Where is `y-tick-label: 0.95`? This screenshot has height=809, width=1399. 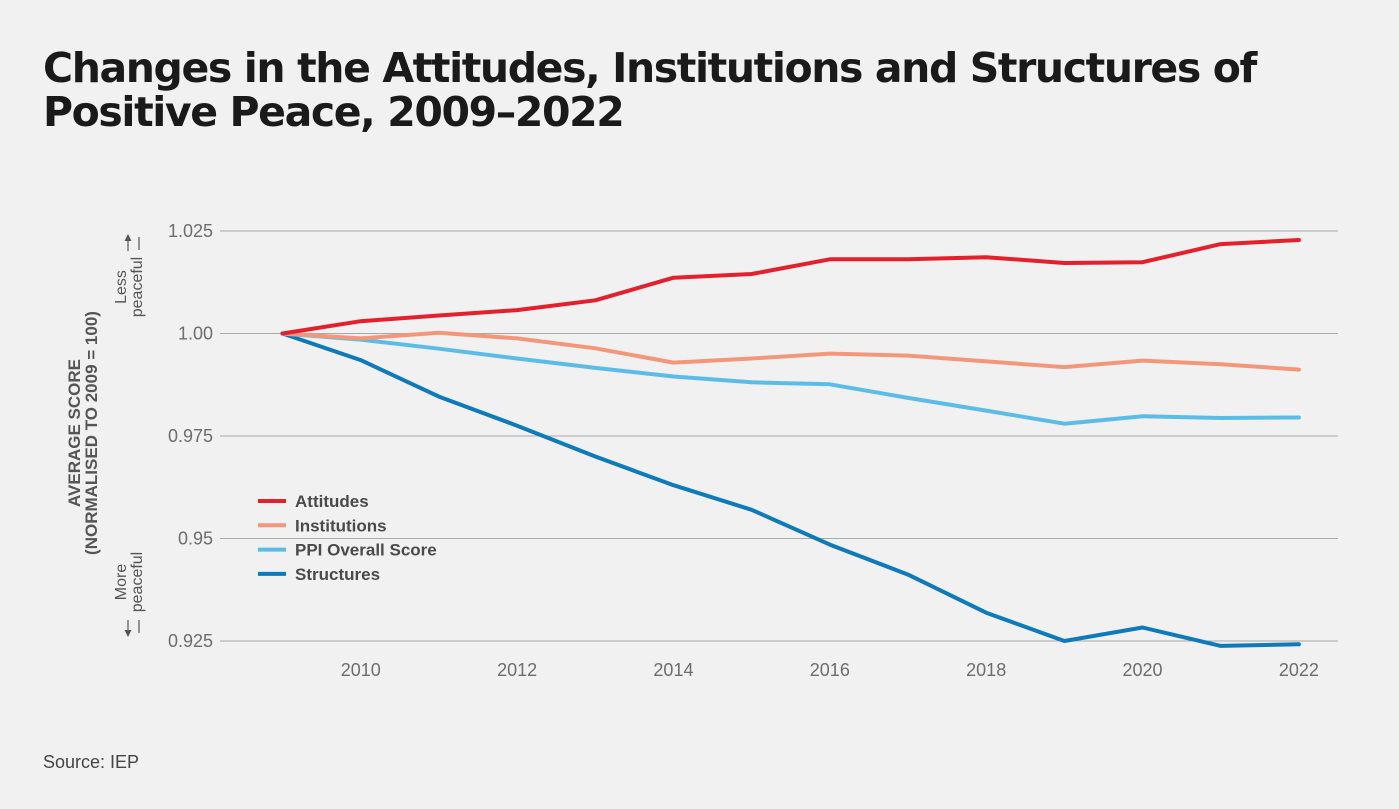 y-tick-label: 0.95 is located at coordinates (195, 539).